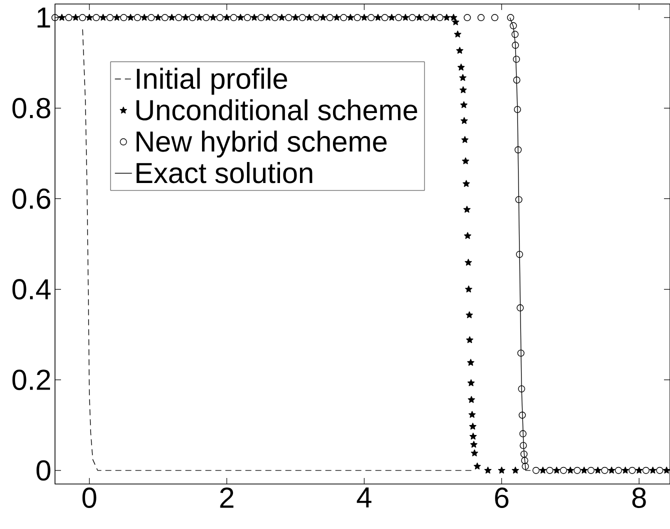 This screenshot has width=670, height=529. I want to click on legend-label: Exact solution, so click(224, 173).